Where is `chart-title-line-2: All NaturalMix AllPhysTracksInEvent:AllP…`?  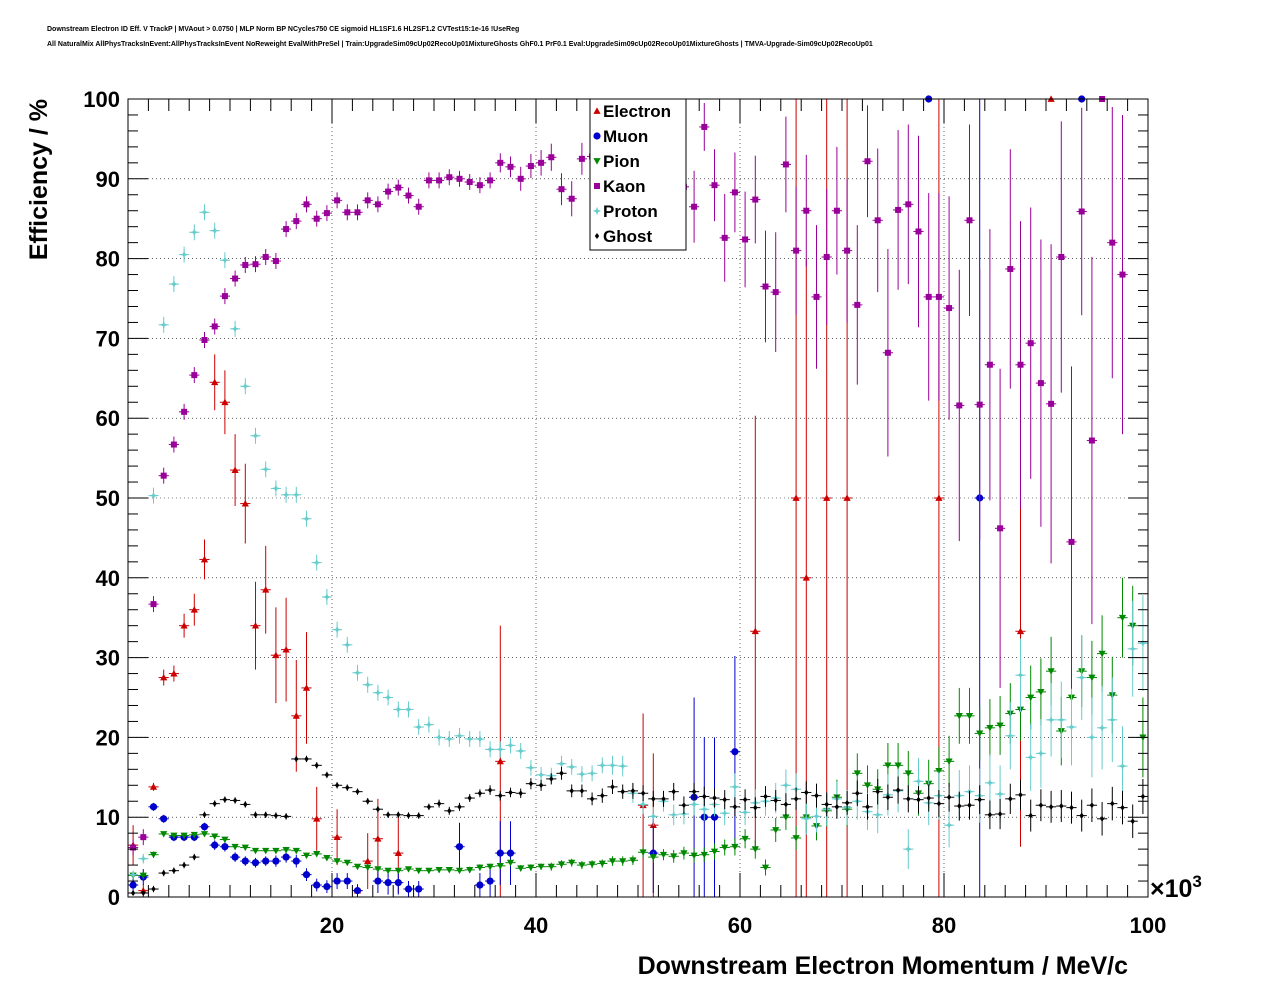
chart-title-line-2: All NaturalMix AllPhysTracksInEvent:AllP… is located at coordinates (460, 44).